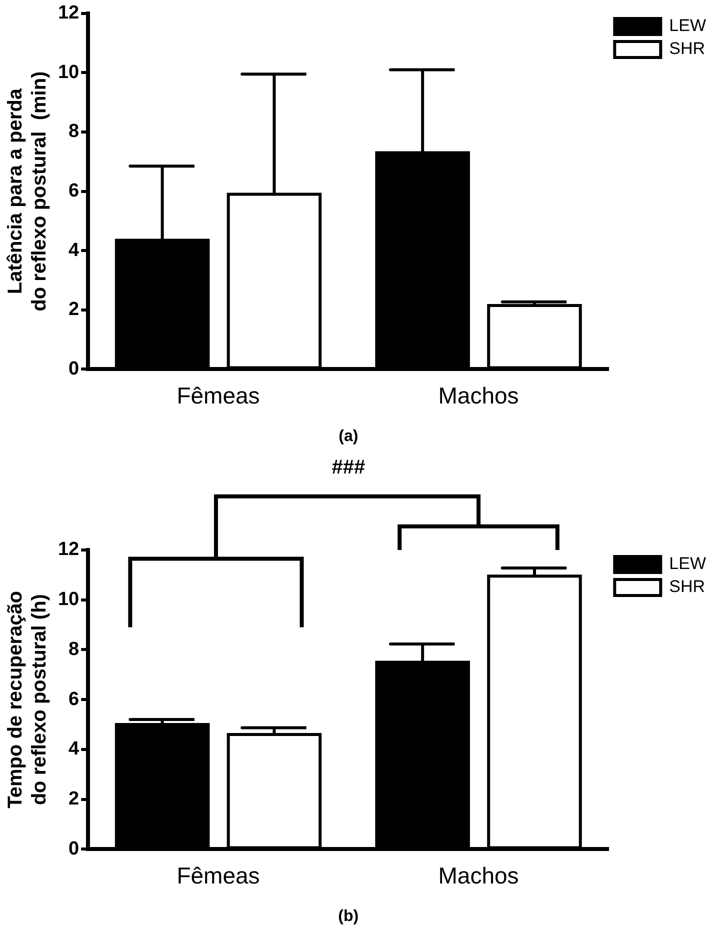  What do you see at coordinates (348, 916) in the screenshot?
I see `x-axis-title: (b)` at bounding box center [348, 916].